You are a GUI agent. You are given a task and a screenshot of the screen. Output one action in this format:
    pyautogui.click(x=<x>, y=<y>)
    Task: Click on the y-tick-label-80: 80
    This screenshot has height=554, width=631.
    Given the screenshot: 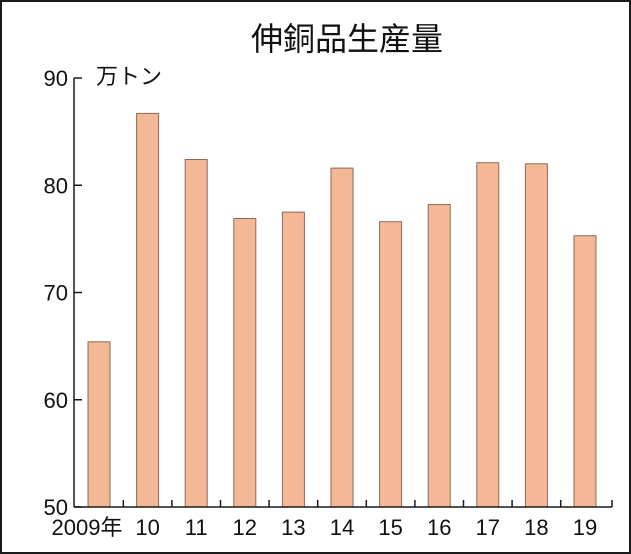 What is the action you would take?
    pyautogui.click(x=56, y=185)
    